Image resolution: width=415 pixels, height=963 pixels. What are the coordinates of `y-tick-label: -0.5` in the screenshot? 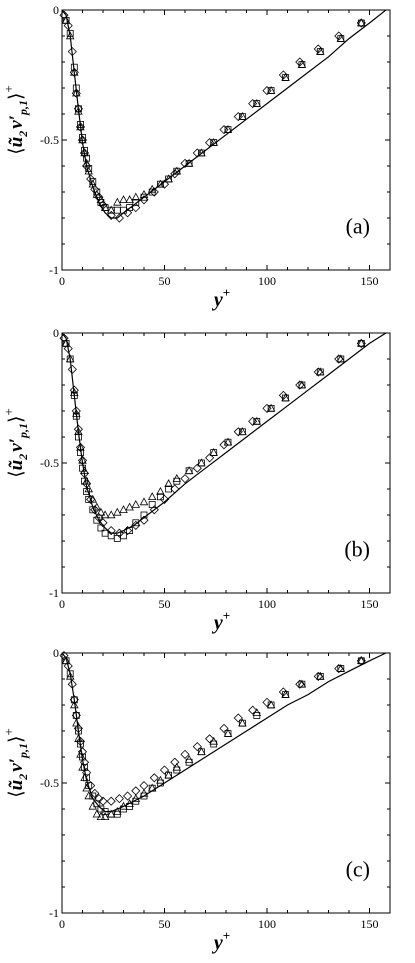 It's located at (49, 783).